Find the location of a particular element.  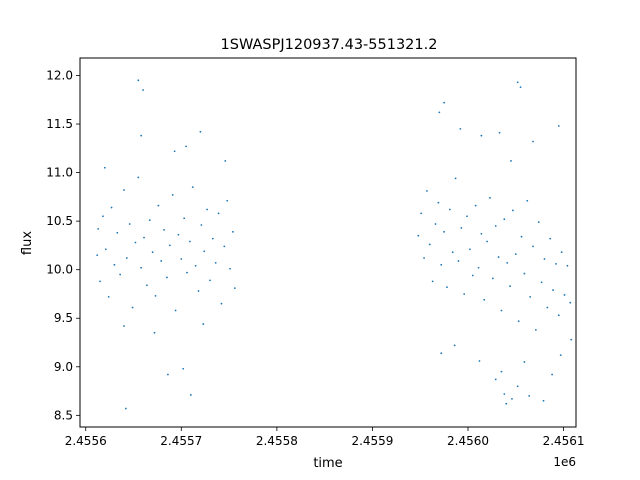

y-tick-label: 10.0 is located at coordinates (59, 270).